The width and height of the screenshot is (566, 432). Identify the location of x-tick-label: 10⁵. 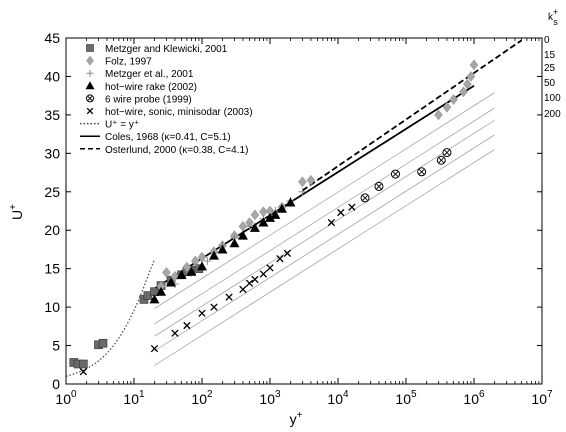
(406, 398).